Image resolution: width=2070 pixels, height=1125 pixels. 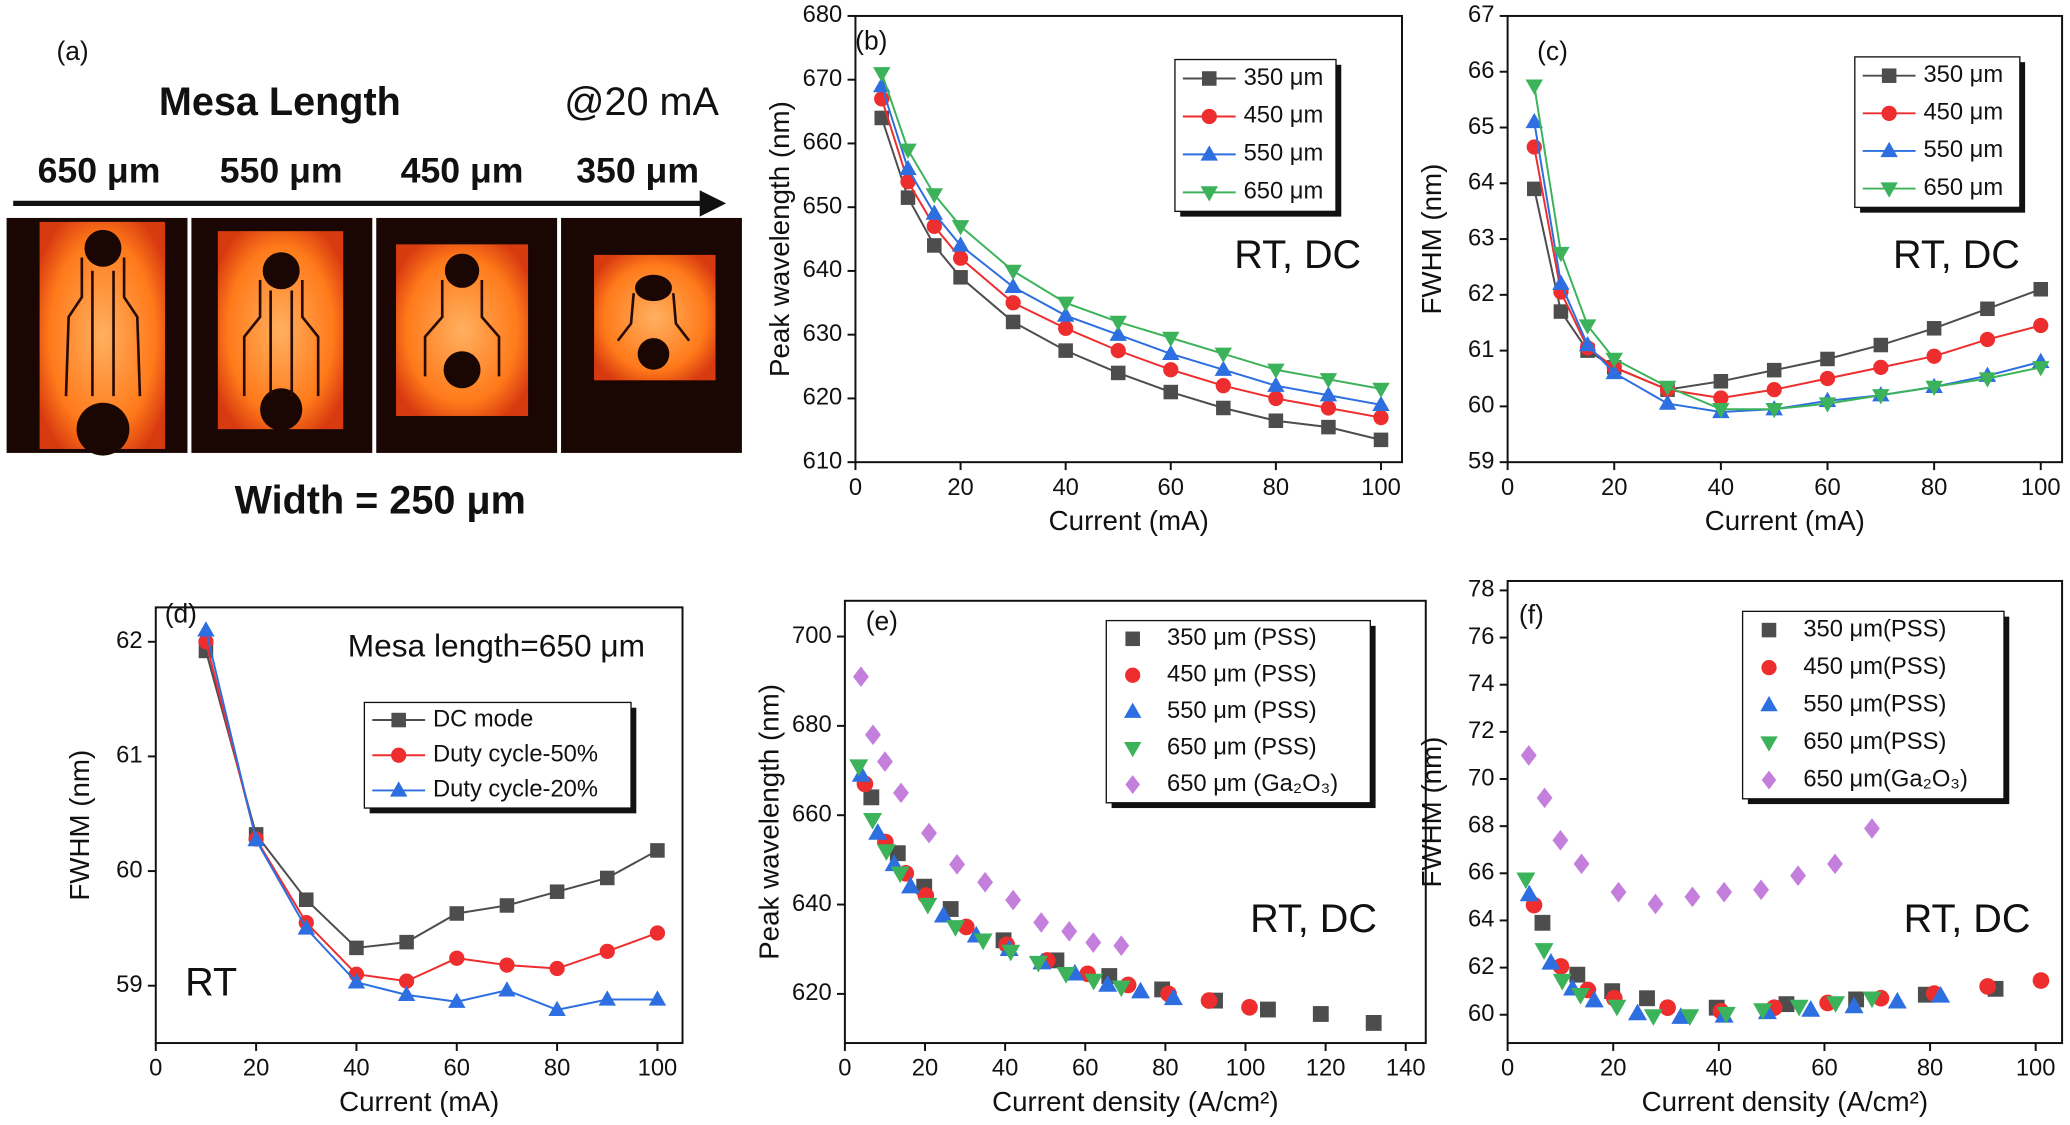 I want to click on annotation: Mesa length=650 μm, so click(x=496, y=646).